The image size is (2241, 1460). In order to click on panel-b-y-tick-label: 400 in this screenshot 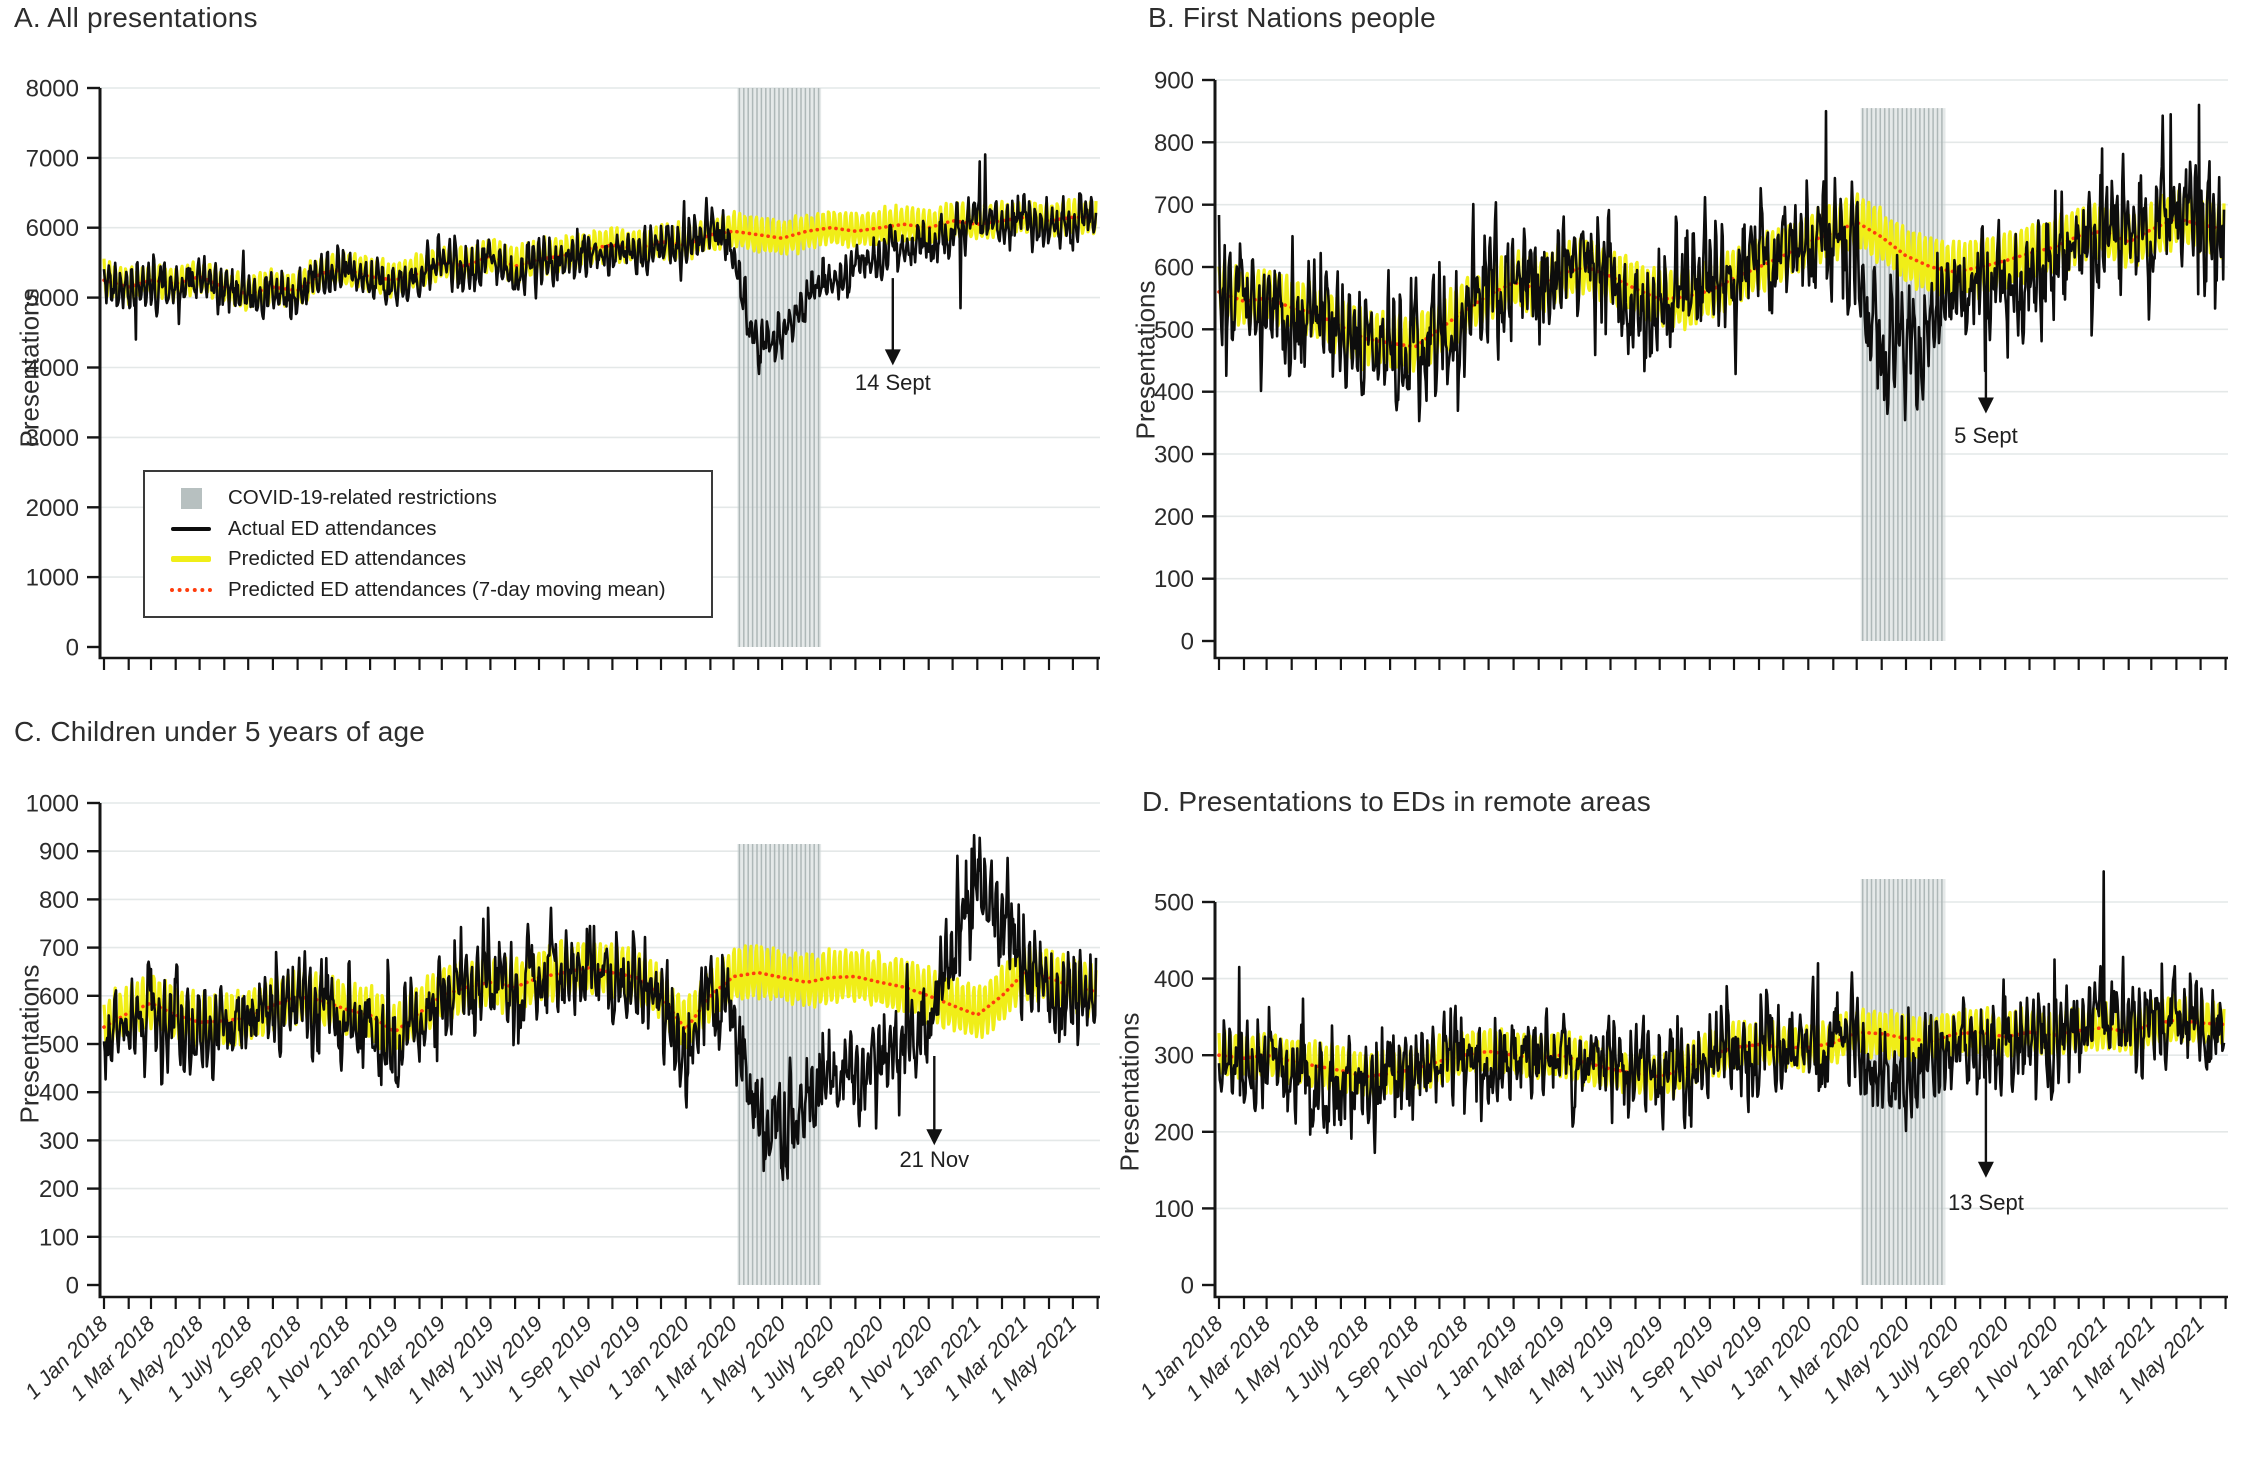, I will do `click(1174, 392)`.